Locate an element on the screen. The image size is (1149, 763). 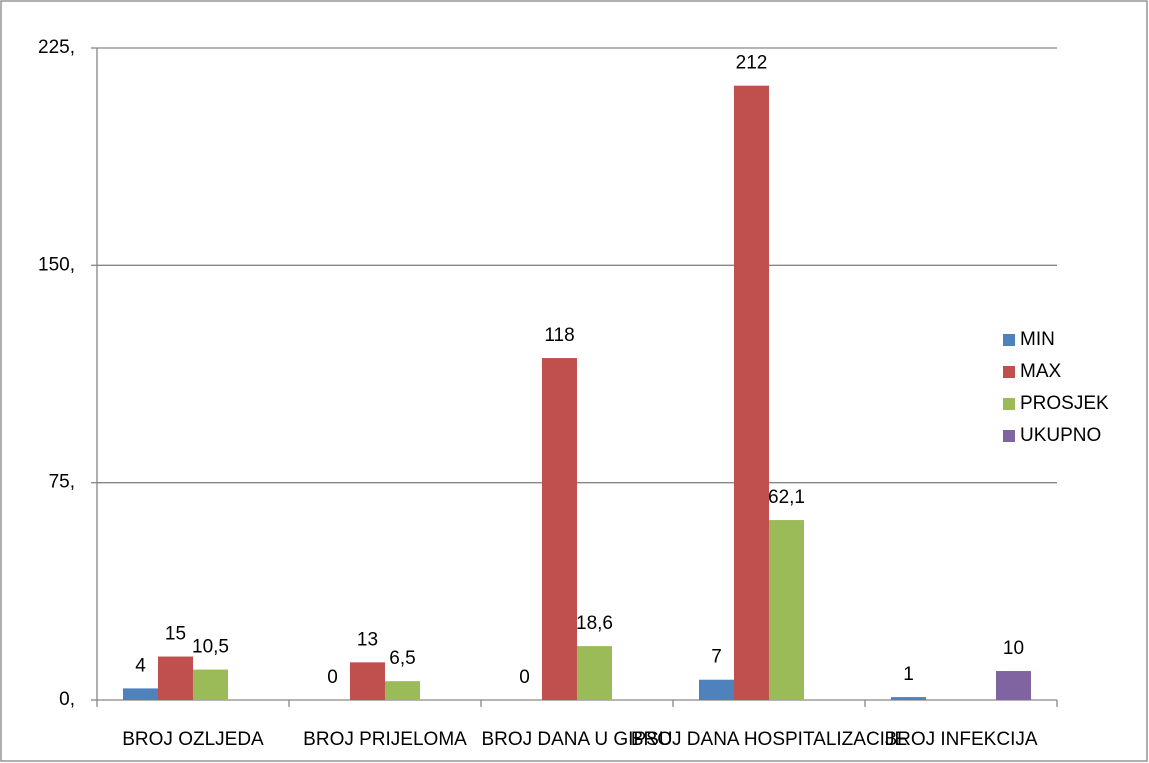
data-label: 1 is located at coordinates (908, 674).